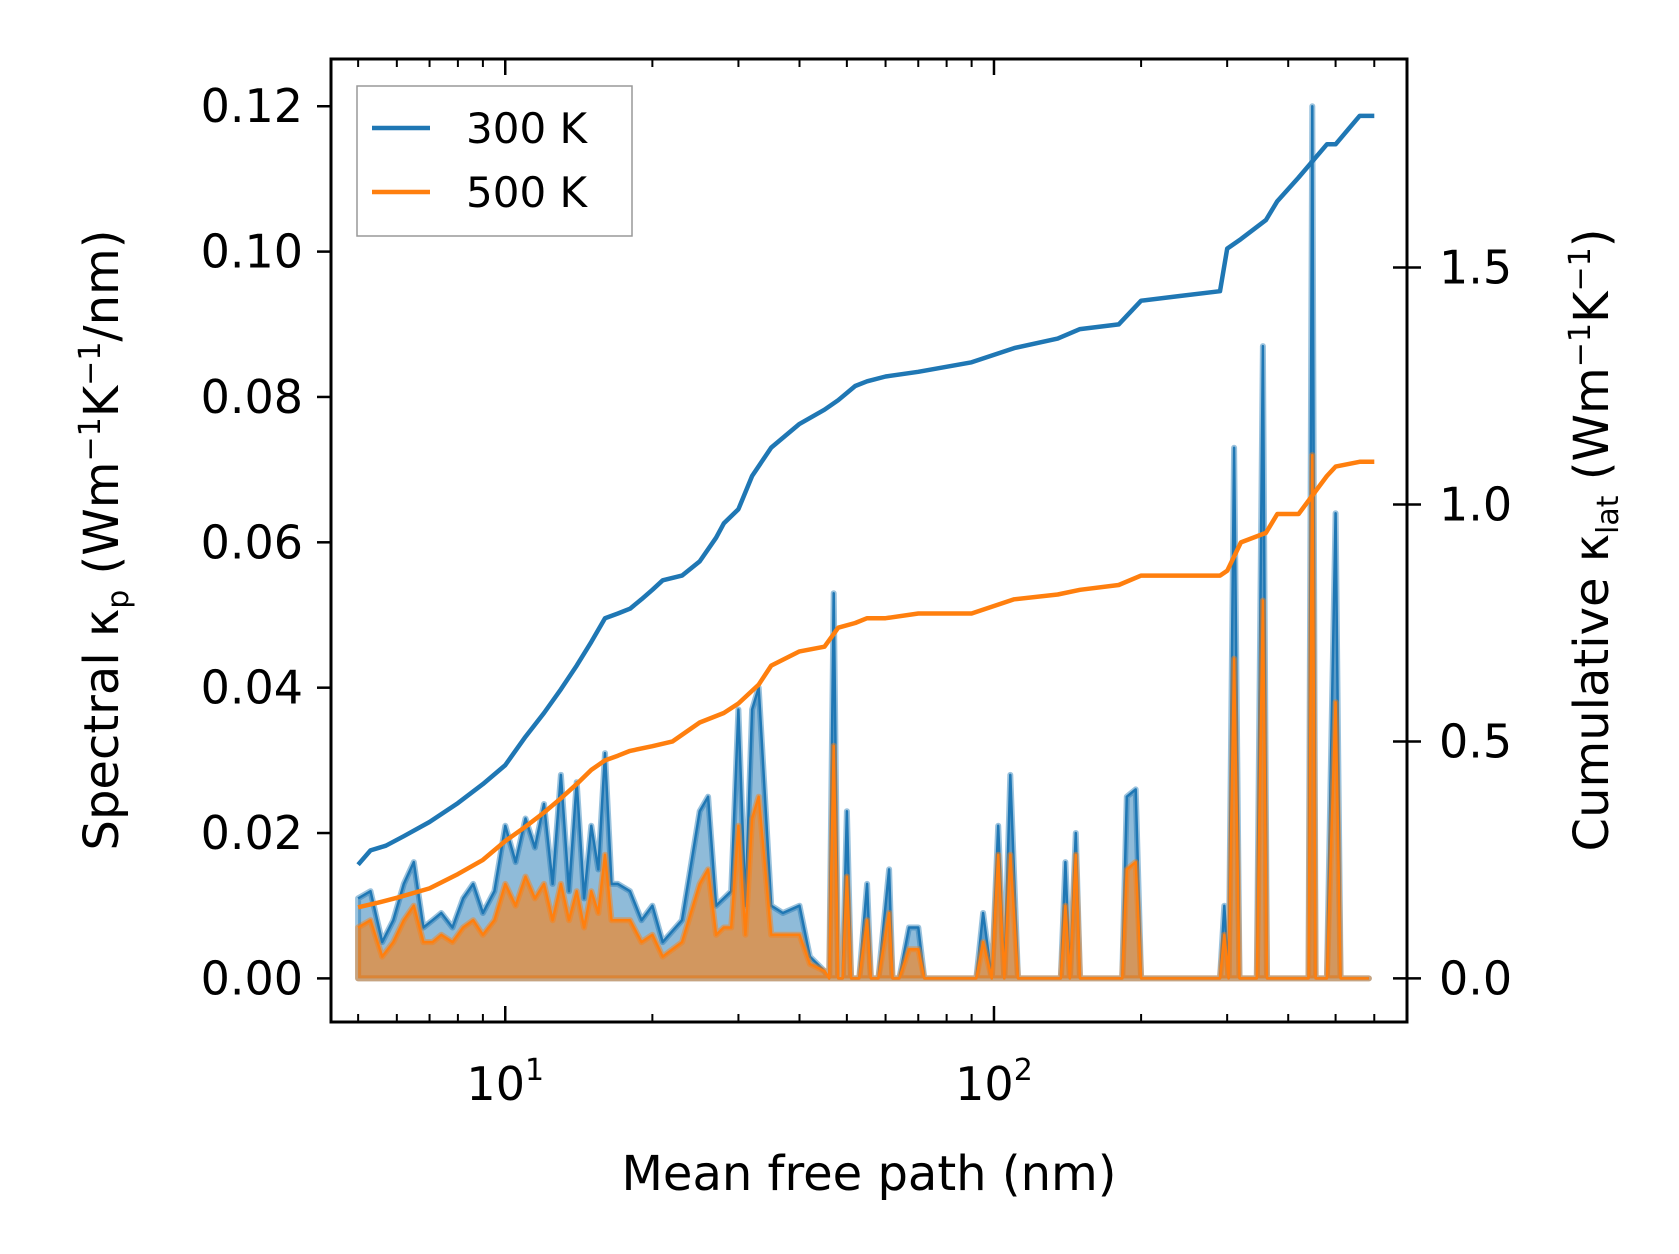 The image size is (1679, 1254). Describe the element at coordinates (534, 1070) in the screenshot. I see `x-tick-label-exp: 1` at that location.